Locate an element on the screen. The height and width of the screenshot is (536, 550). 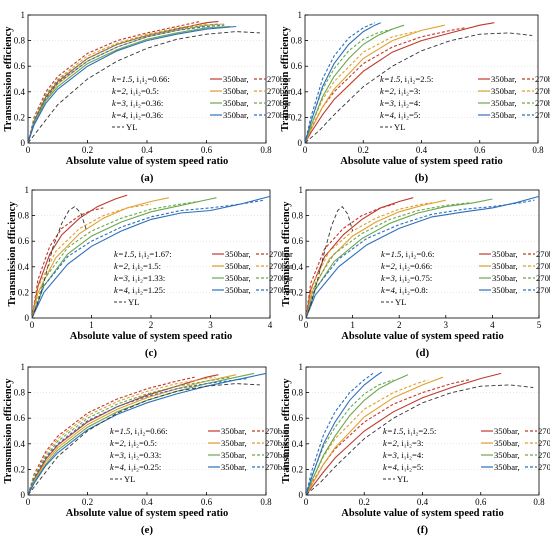
x-tick-label: 2 is located at coordinates (399, 325).